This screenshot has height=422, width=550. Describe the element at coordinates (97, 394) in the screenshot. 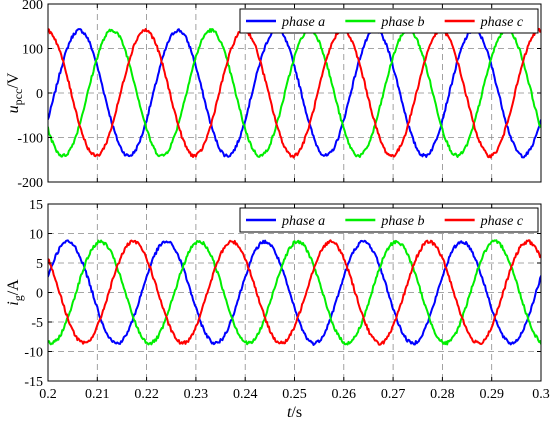

I see `x-tick-label: 0.21` at that location.